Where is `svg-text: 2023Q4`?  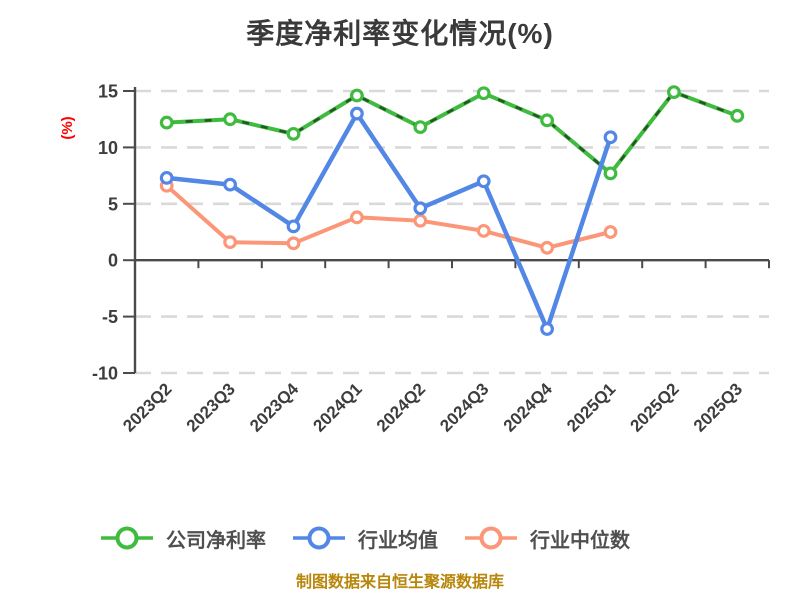
svg-text: 2023Q4 is located at coordinates (274, 407).